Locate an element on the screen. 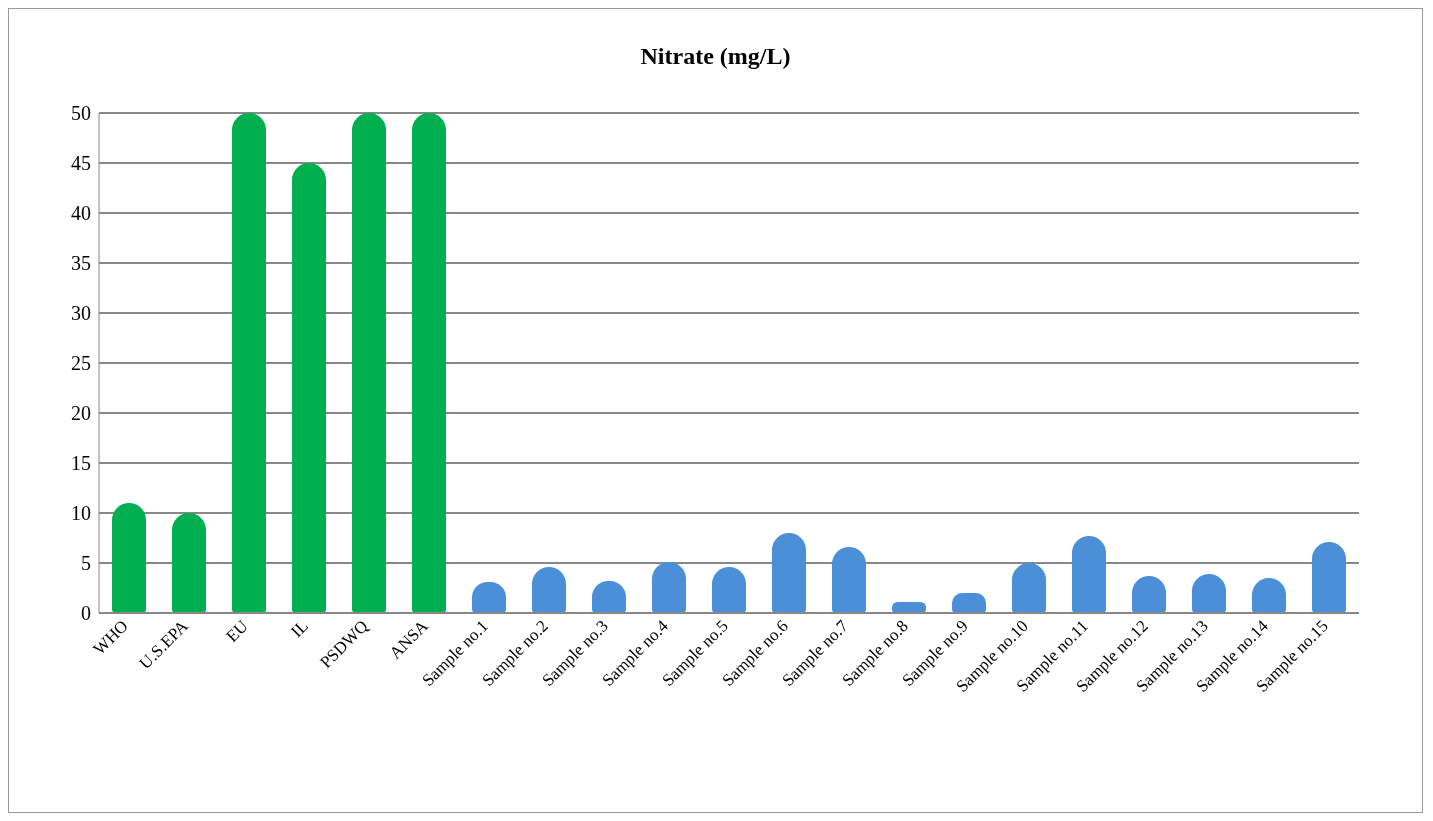 This screenshot has width=1433, height=821. y-tick-label: 0 is located at coordinates (86, 613).